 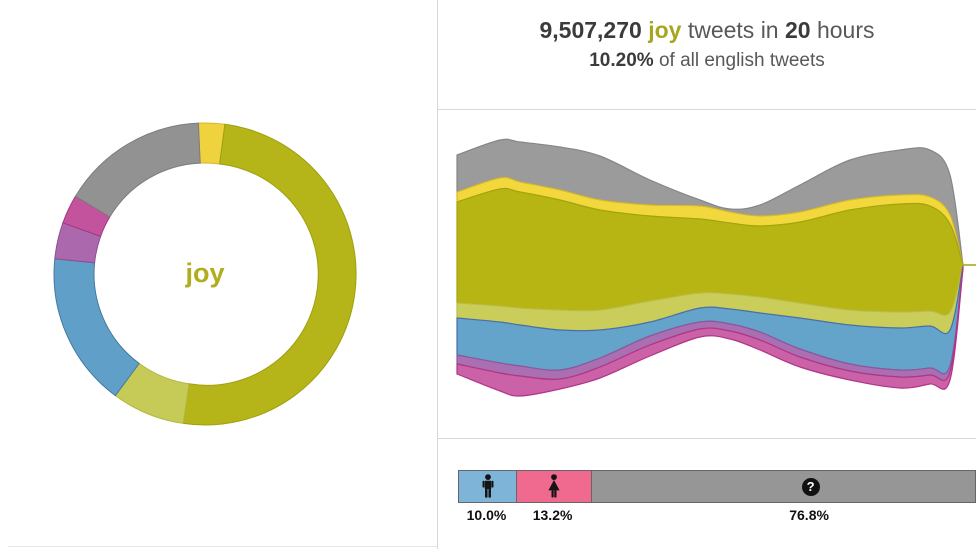 I want to click on header-line-1: 9,507,270 joy tweets in 20 hours, so click(x=707, y=30).